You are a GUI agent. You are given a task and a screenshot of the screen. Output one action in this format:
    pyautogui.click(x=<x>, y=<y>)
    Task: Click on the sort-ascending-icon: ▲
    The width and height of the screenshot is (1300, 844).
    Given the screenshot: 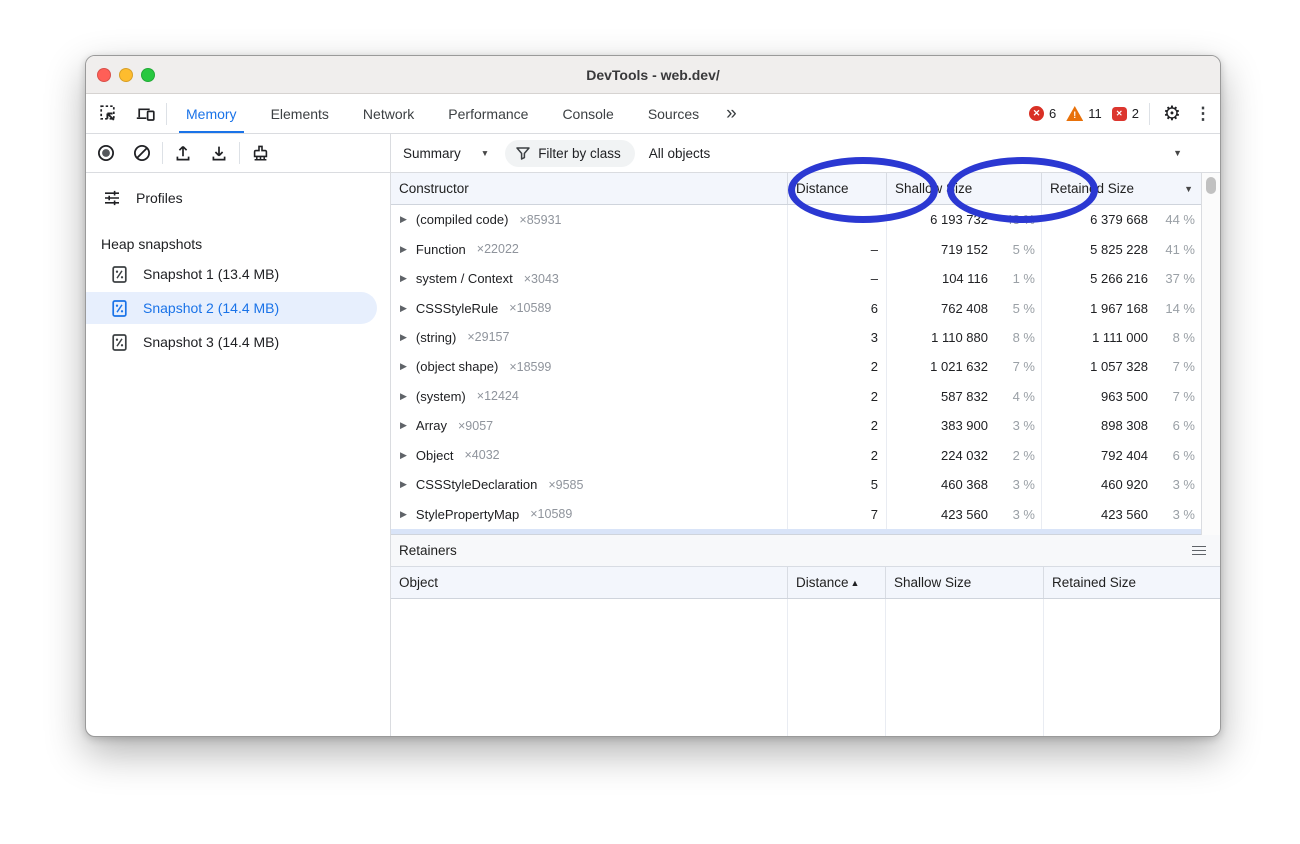 What is the action you would take?
    pyautogui.click(x=855, y=582)
    